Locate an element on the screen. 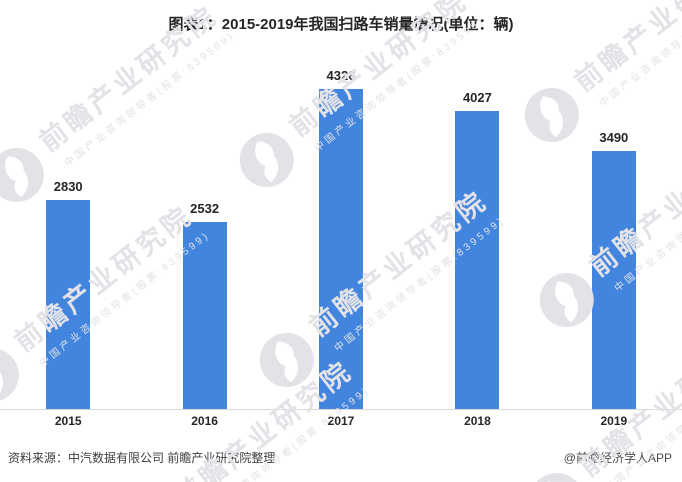 The image size is (682, 482). bar-2017 is located at coordinates (341, 249).